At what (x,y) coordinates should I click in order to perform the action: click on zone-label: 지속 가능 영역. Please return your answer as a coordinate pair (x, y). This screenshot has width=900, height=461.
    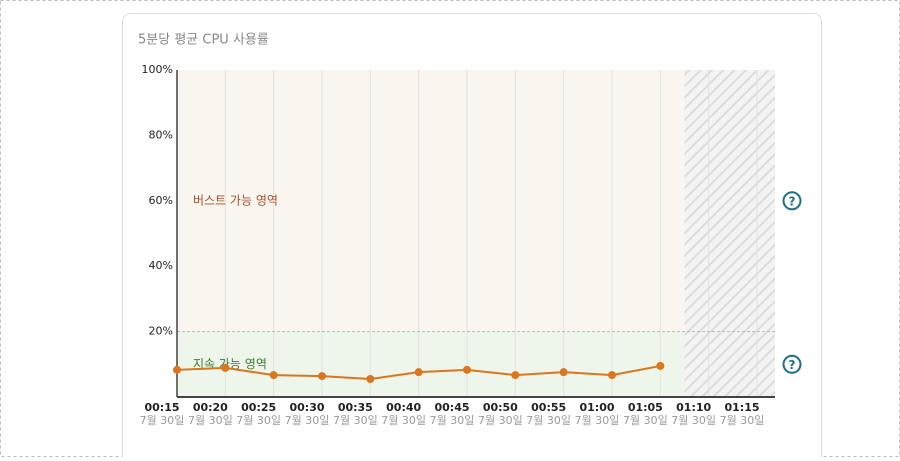
    Looking at the image, I should click on (230, 364).